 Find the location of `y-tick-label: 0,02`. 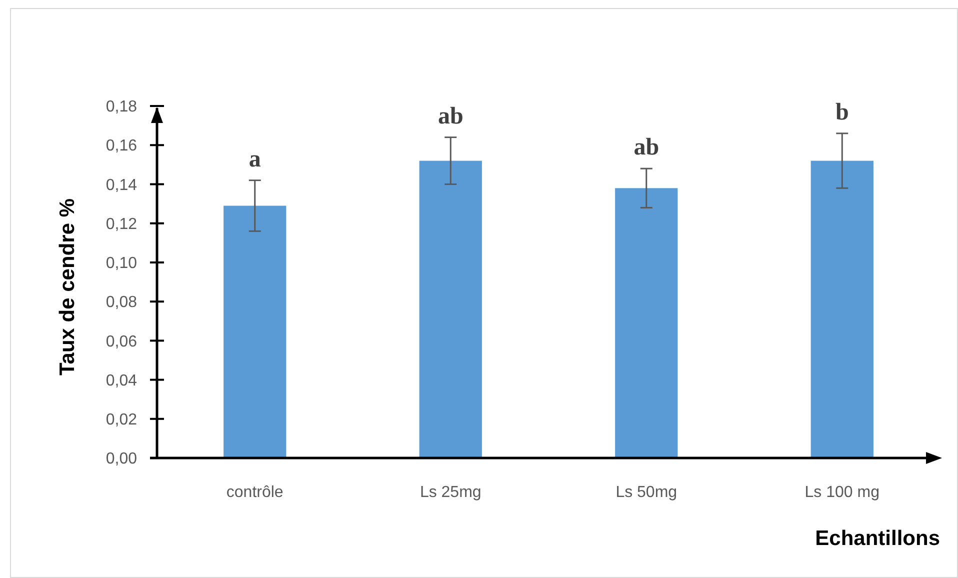

y-tick-label: 0,02 is located at coordinates (122, 419).